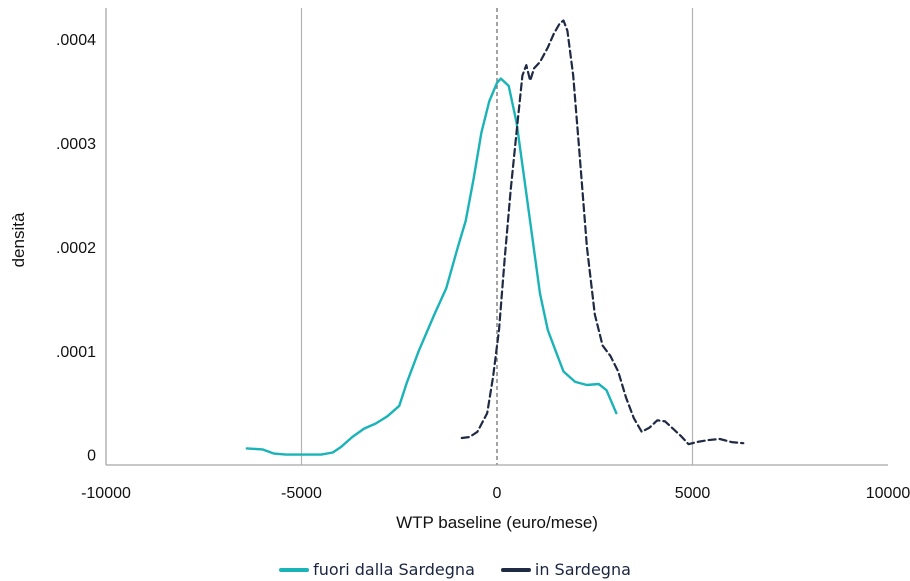 The height and width of the screenshot is (581, 910). I want to click on x-tick-label: -5000, so click(301, 493).